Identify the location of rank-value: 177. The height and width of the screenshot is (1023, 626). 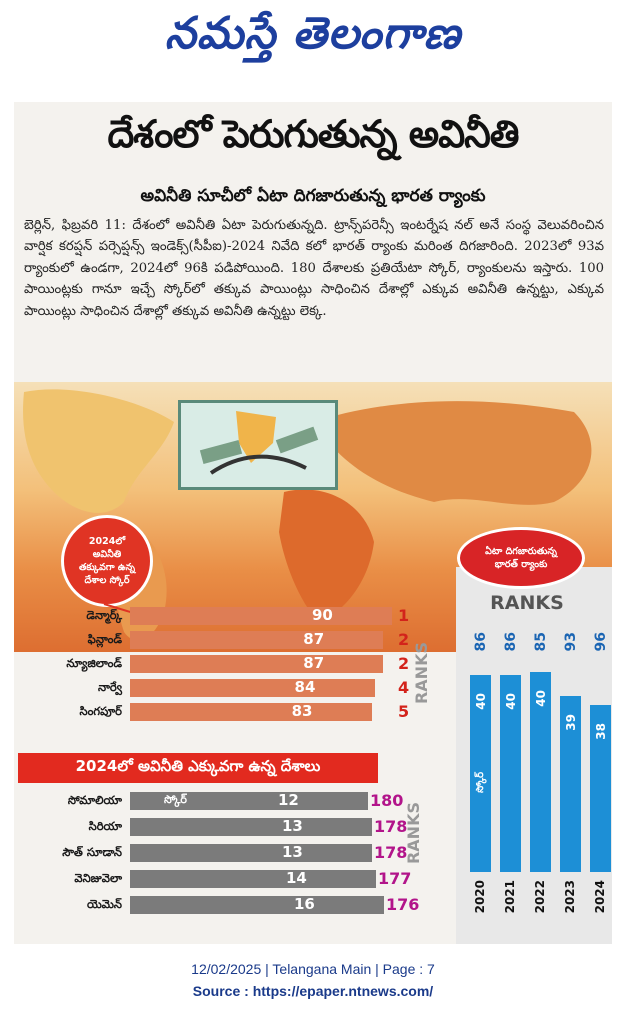
(395, 878).